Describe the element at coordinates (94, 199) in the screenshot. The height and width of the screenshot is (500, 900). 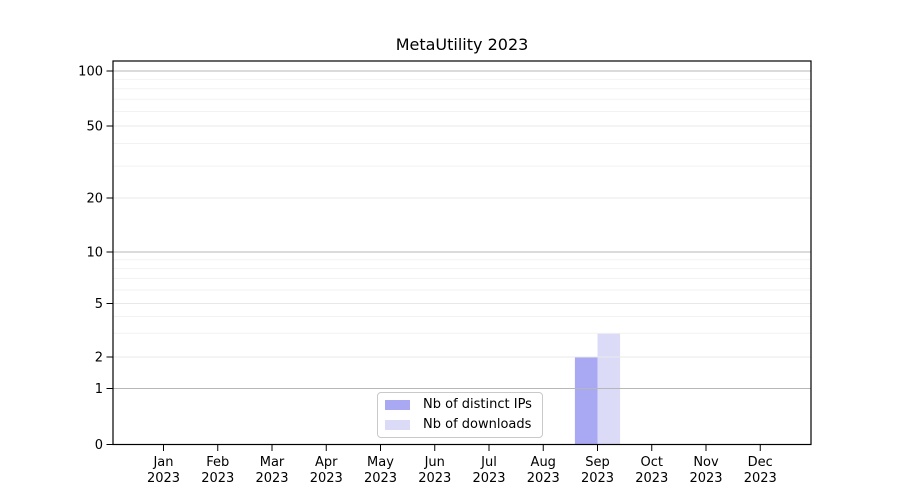
I see `y-tick-label: 20` at that location.